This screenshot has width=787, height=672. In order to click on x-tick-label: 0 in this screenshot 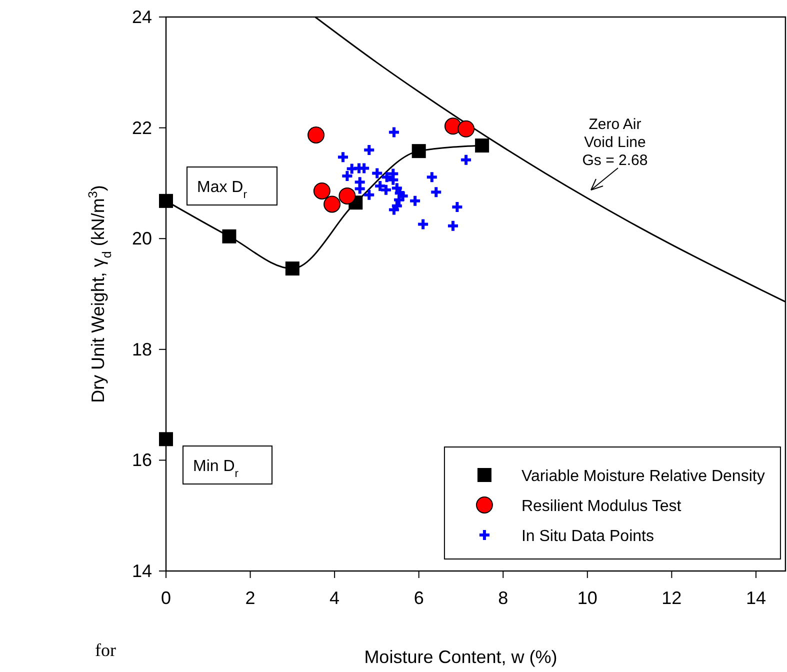, I will do `click(166, 598)`.